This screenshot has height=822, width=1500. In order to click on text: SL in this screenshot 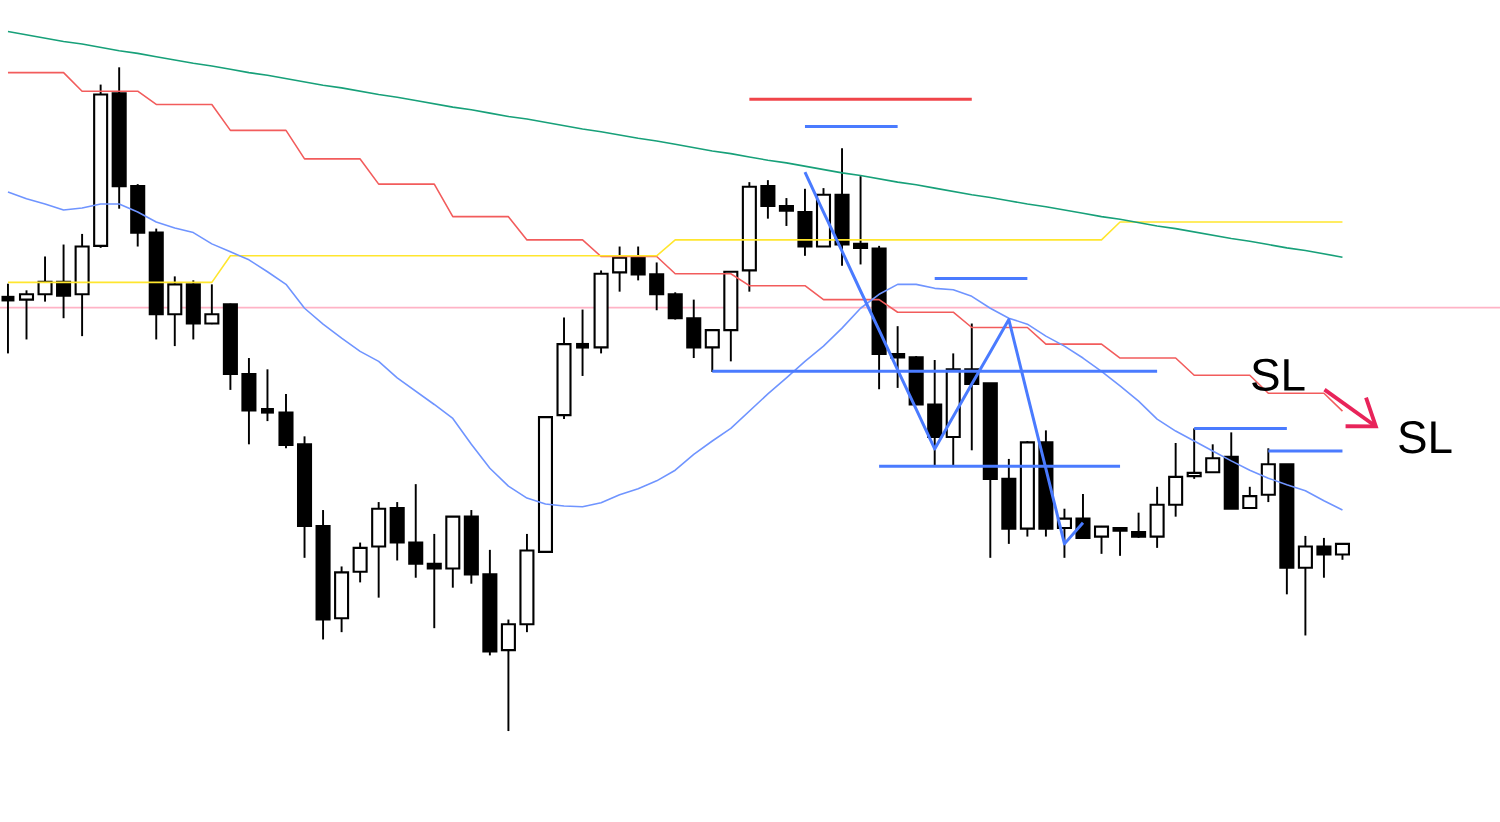, I will do `click(1425, 437)`.